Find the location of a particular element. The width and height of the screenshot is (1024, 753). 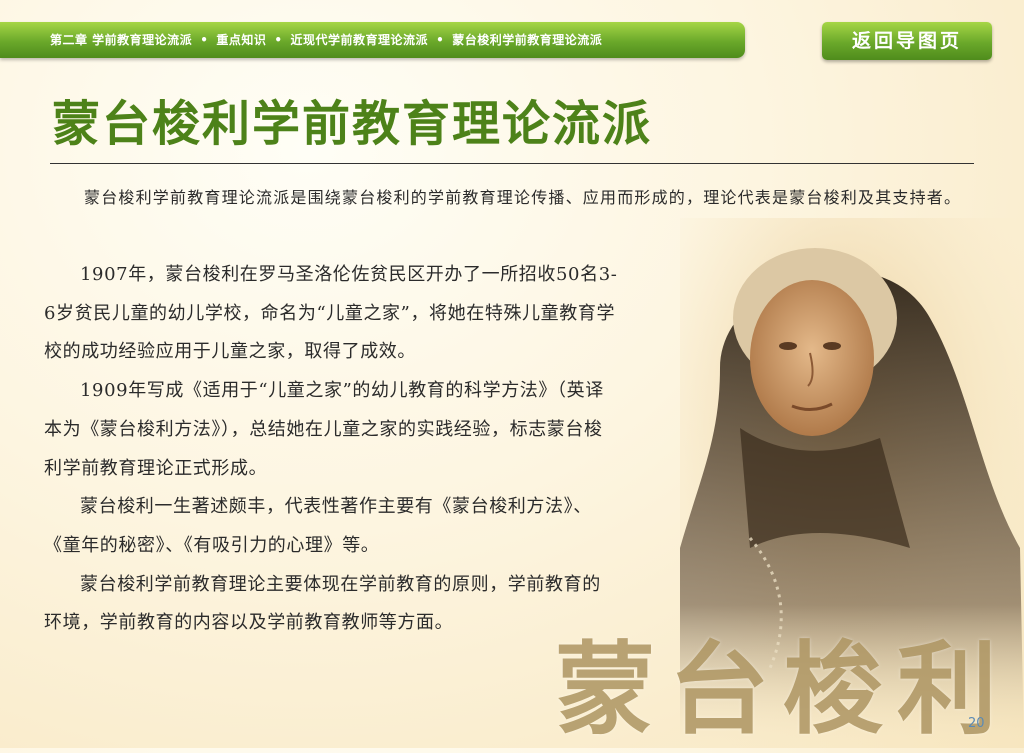

breadcrumb-item-chapter: 第二章 学前教育理论流派 is located at coordinates (121, 40).